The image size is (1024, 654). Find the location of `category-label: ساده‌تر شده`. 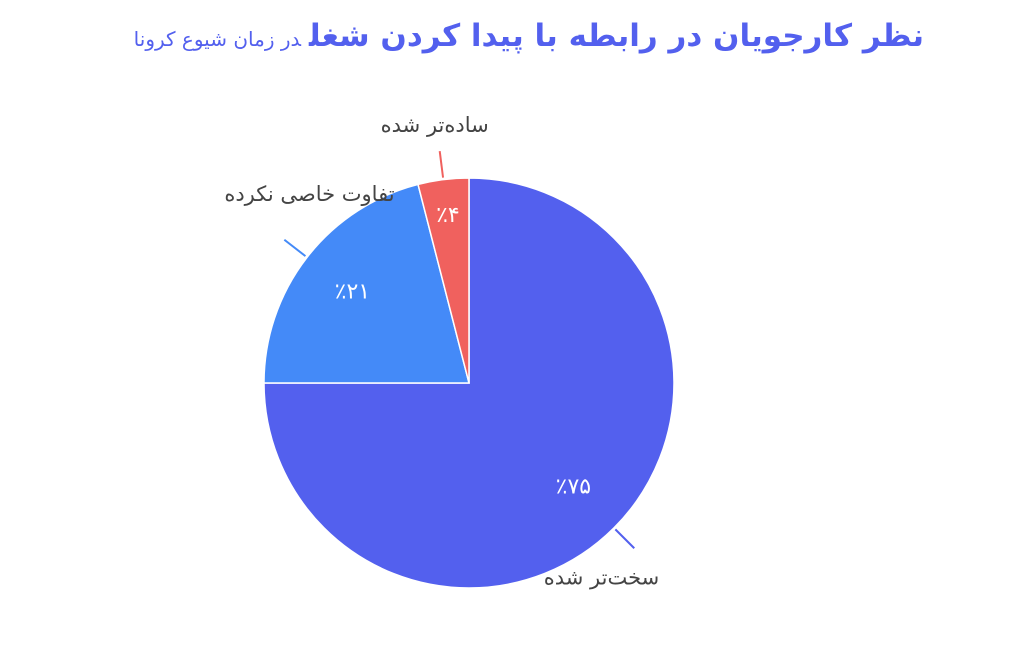

category-label: ساده‌تر شده is located at coordinates (435, 125).